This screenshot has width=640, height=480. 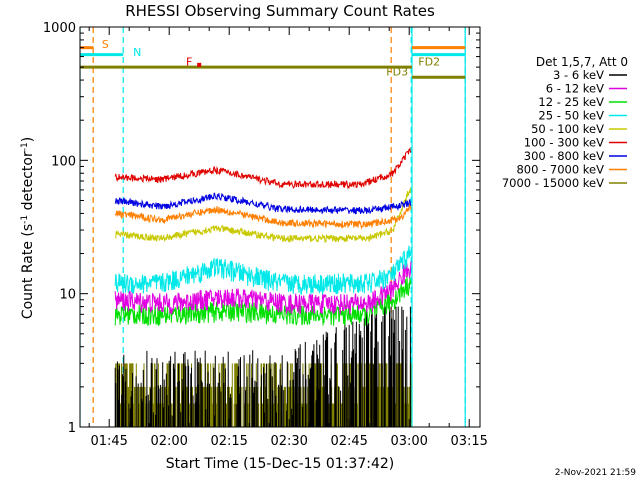 What do you see at coordinates (25, 146) in the screenshot?
I see `y-axis-label-sup2: -1` at bounding box center [25, 146].